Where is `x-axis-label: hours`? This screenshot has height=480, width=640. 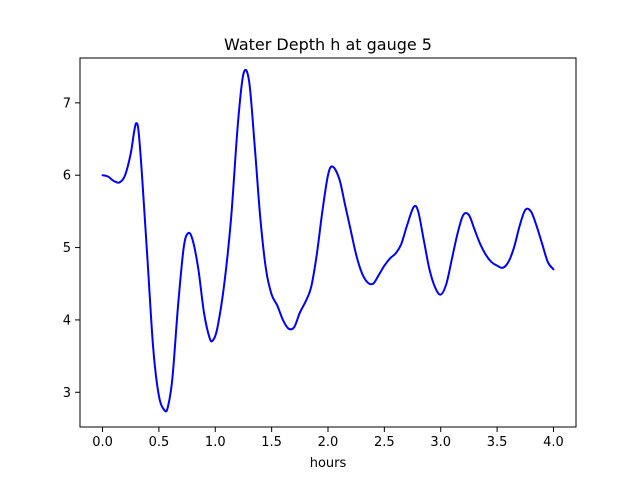
x-axis-label: hours is located at coordinates (328, 463).